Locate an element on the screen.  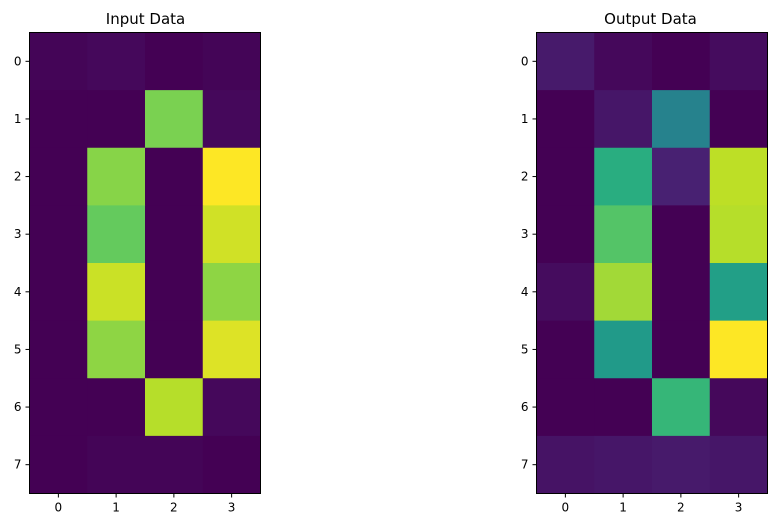
input-data-cell-r6-c3 is located at coordinates (231, 407).